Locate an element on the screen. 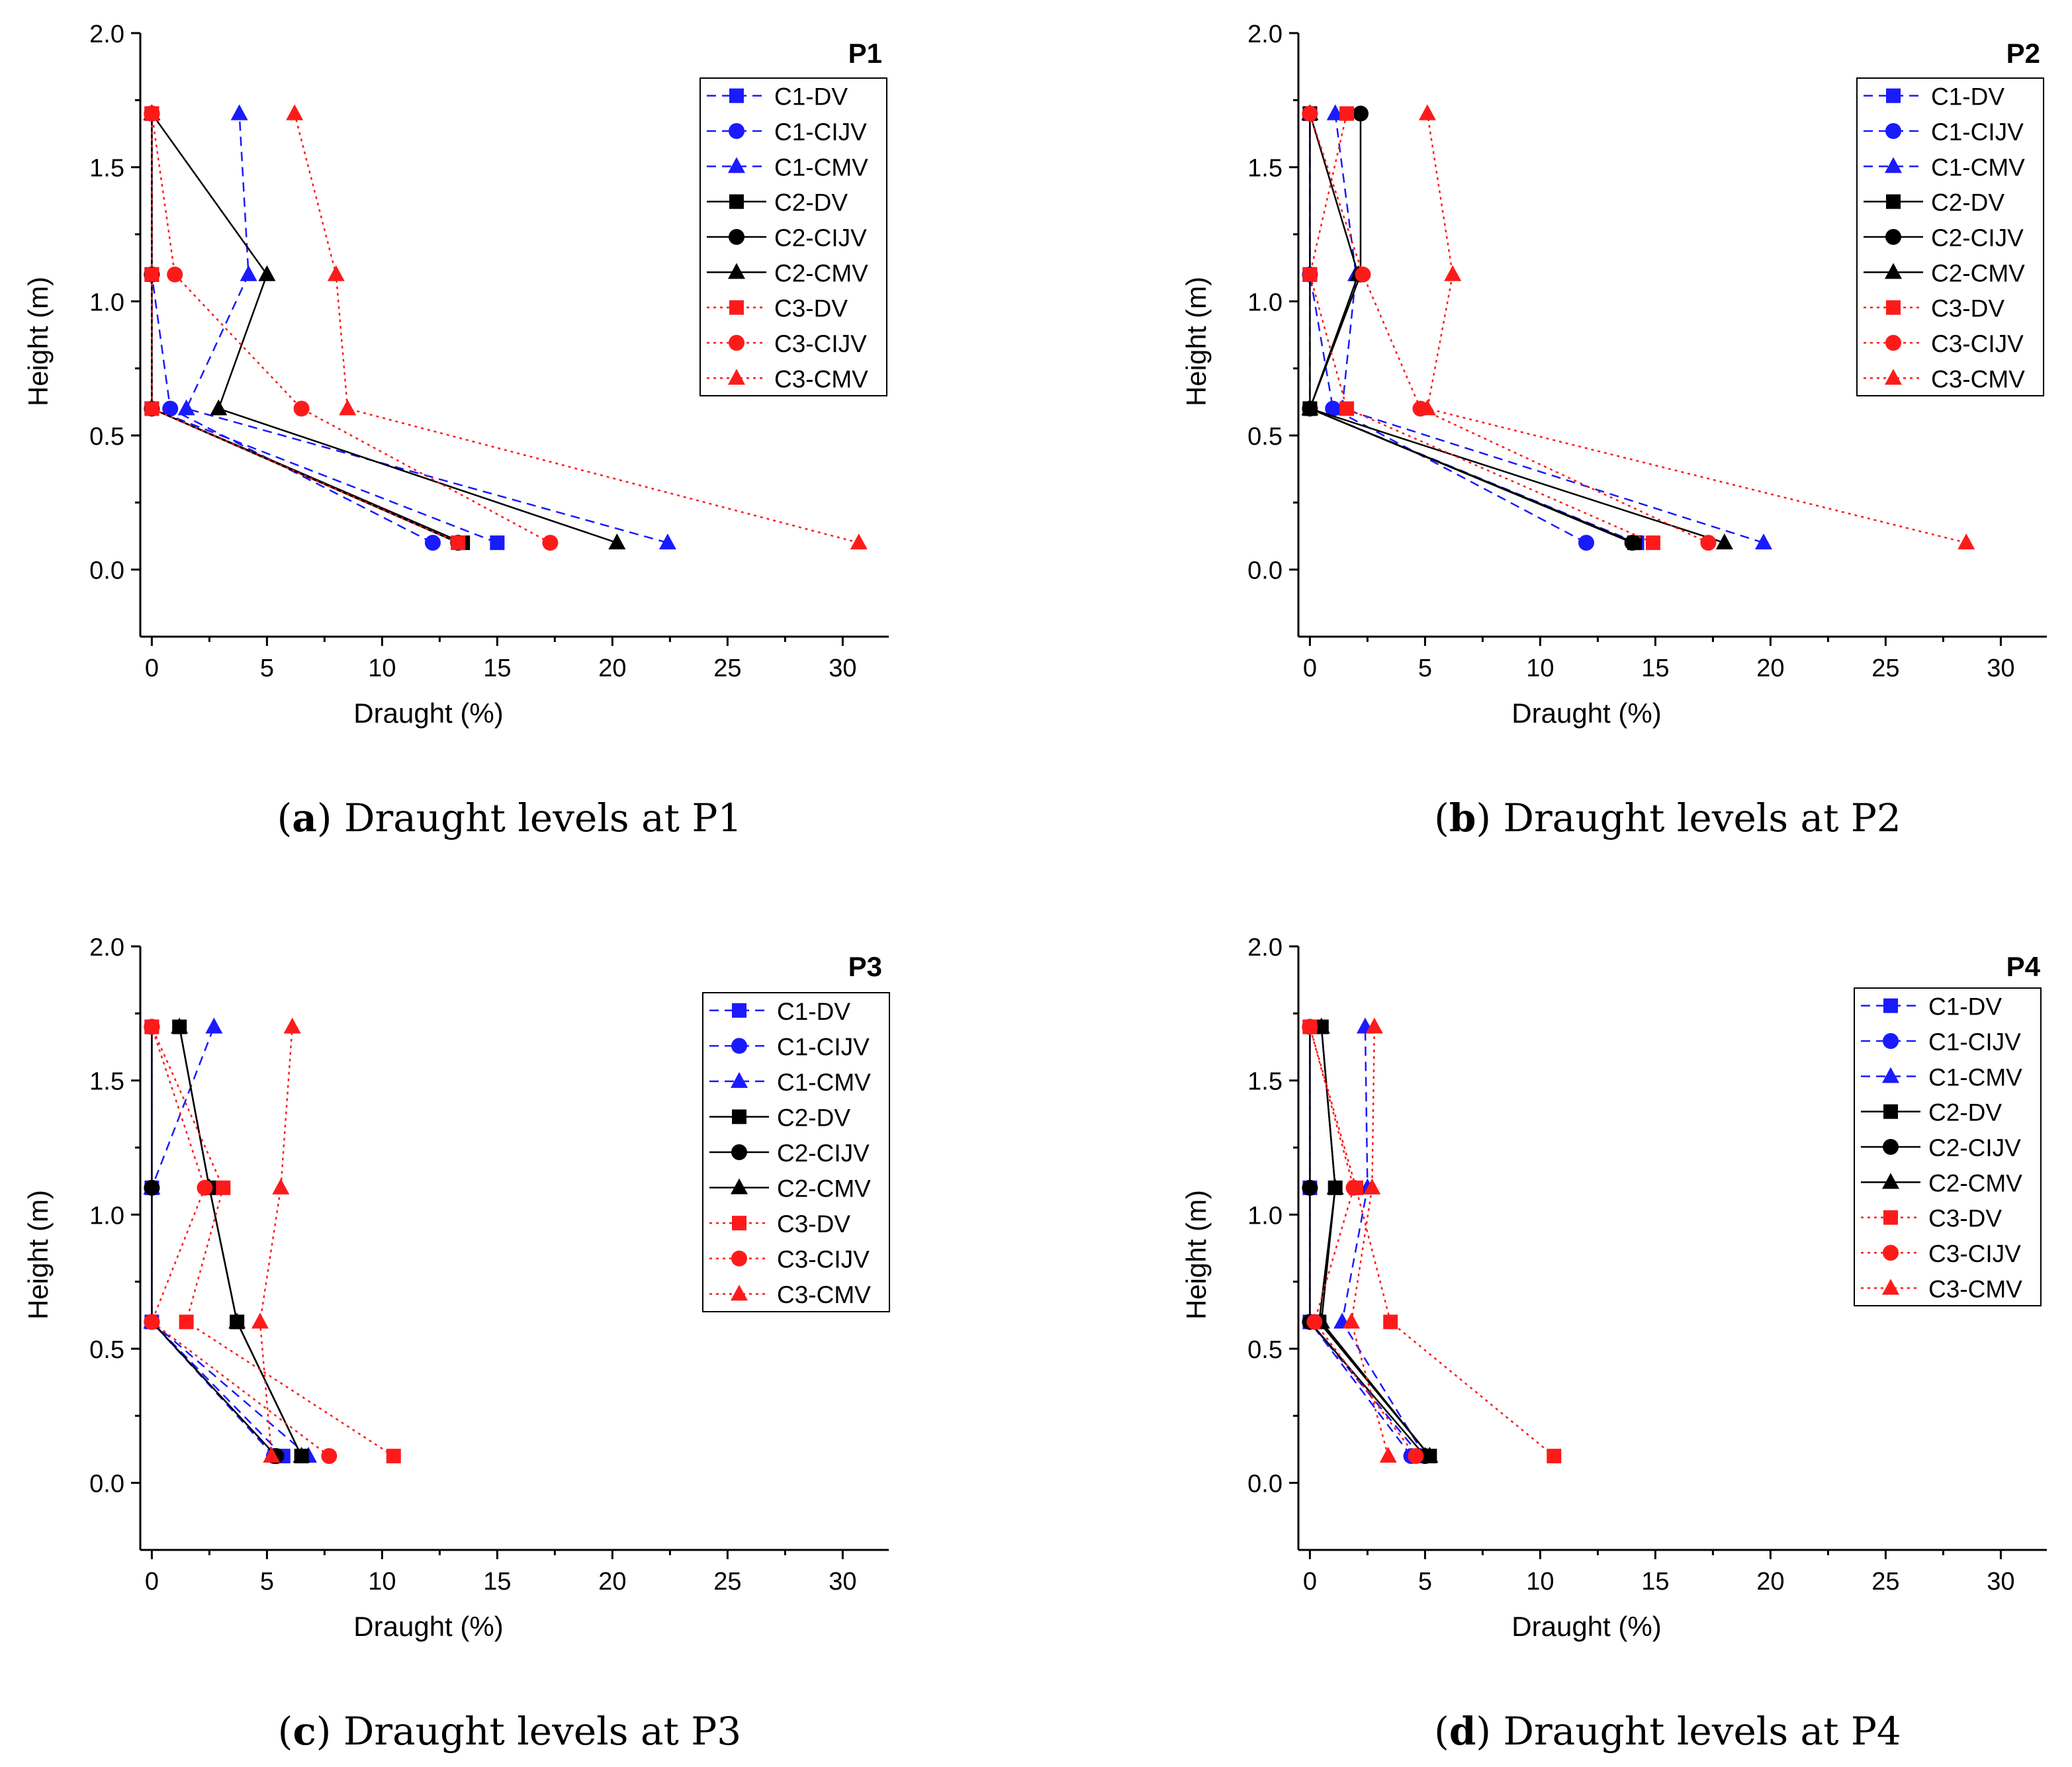  series-line-c3-cmv is located at coordinates (576, 328).